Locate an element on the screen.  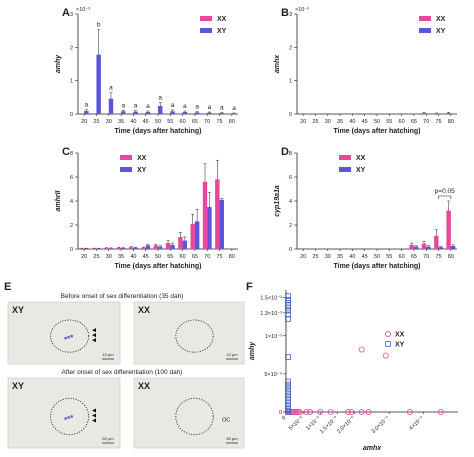
x-tick-label: 2.0×10⁻⁵ is located at coordinates (346, 424).